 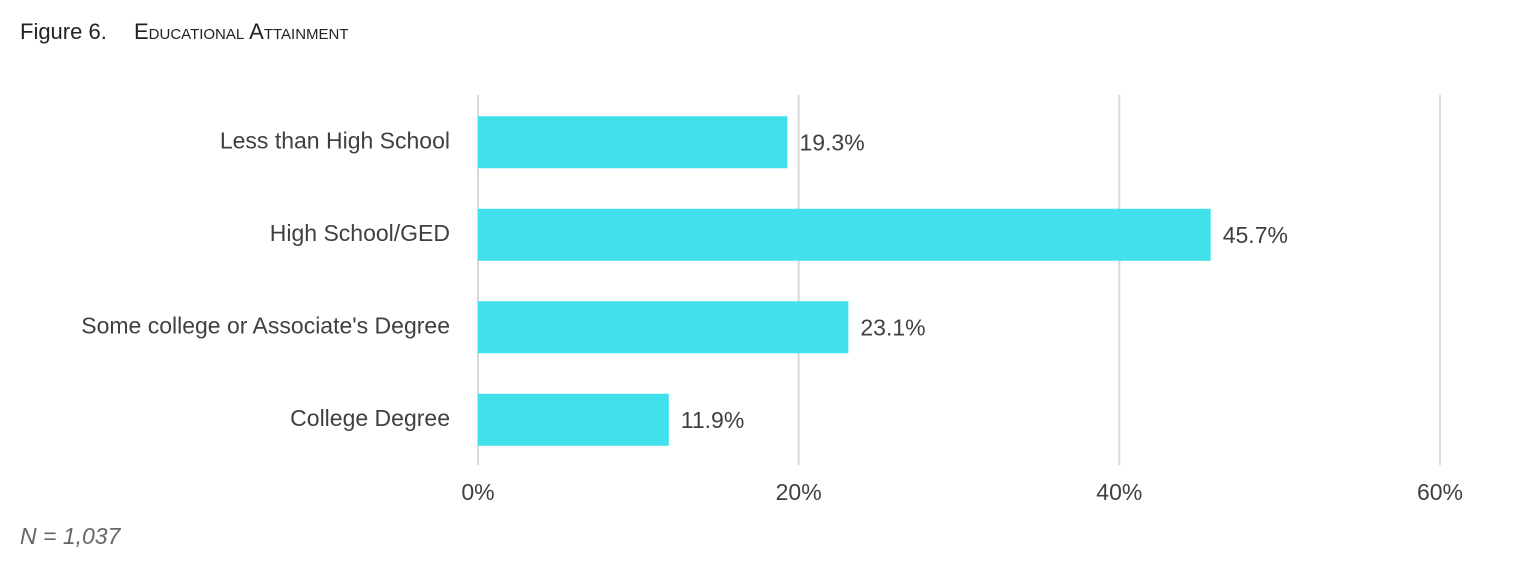 I want to click on x-tick-label: 20%, so click(x=799, y=492).